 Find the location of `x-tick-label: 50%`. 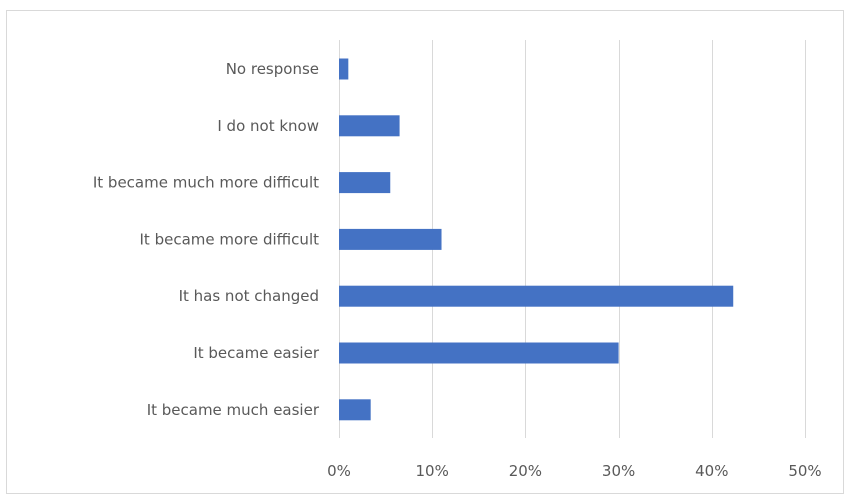

x-tick-label: 50% is located at coordinates (804, 471).